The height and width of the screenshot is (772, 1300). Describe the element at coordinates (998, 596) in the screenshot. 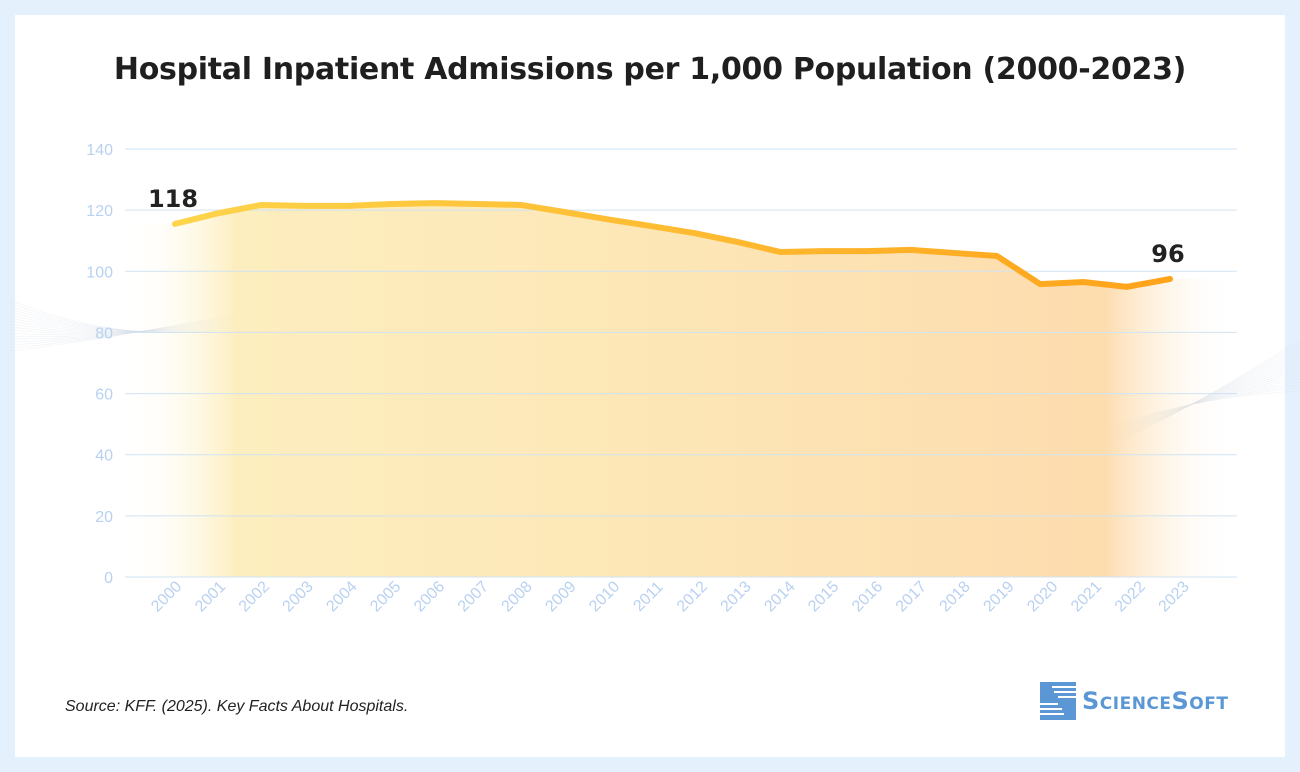

I see `x-tick-label: 2019` at that location.